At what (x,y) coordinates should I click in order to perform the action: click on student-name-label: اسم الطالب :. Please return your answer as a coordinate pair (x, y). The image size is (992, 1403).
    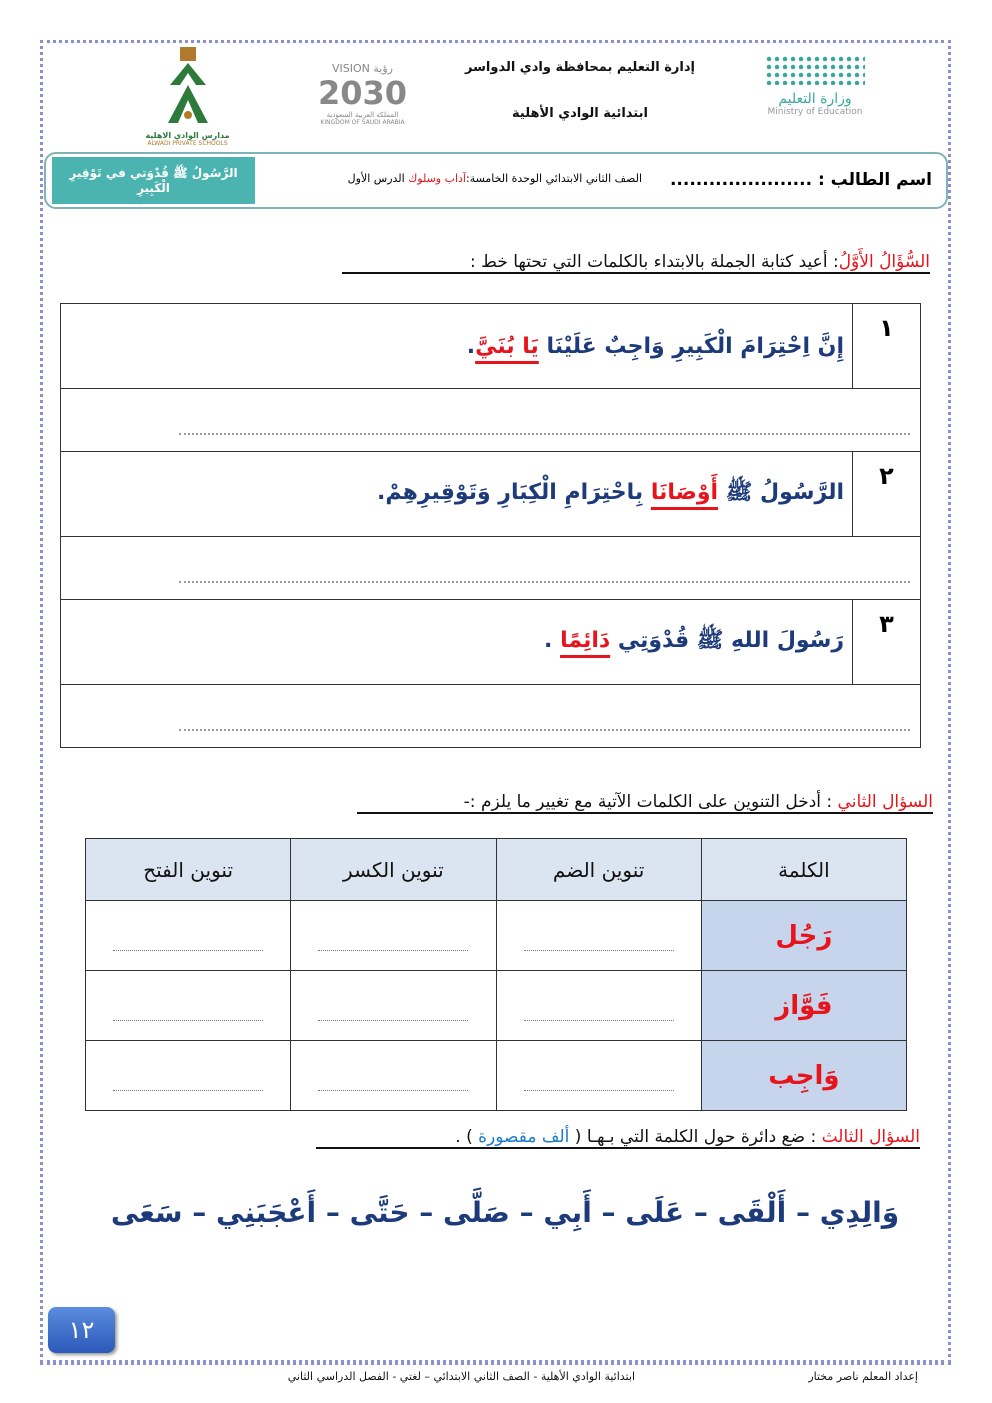
    Looking at the image, I should click on (874, 180).